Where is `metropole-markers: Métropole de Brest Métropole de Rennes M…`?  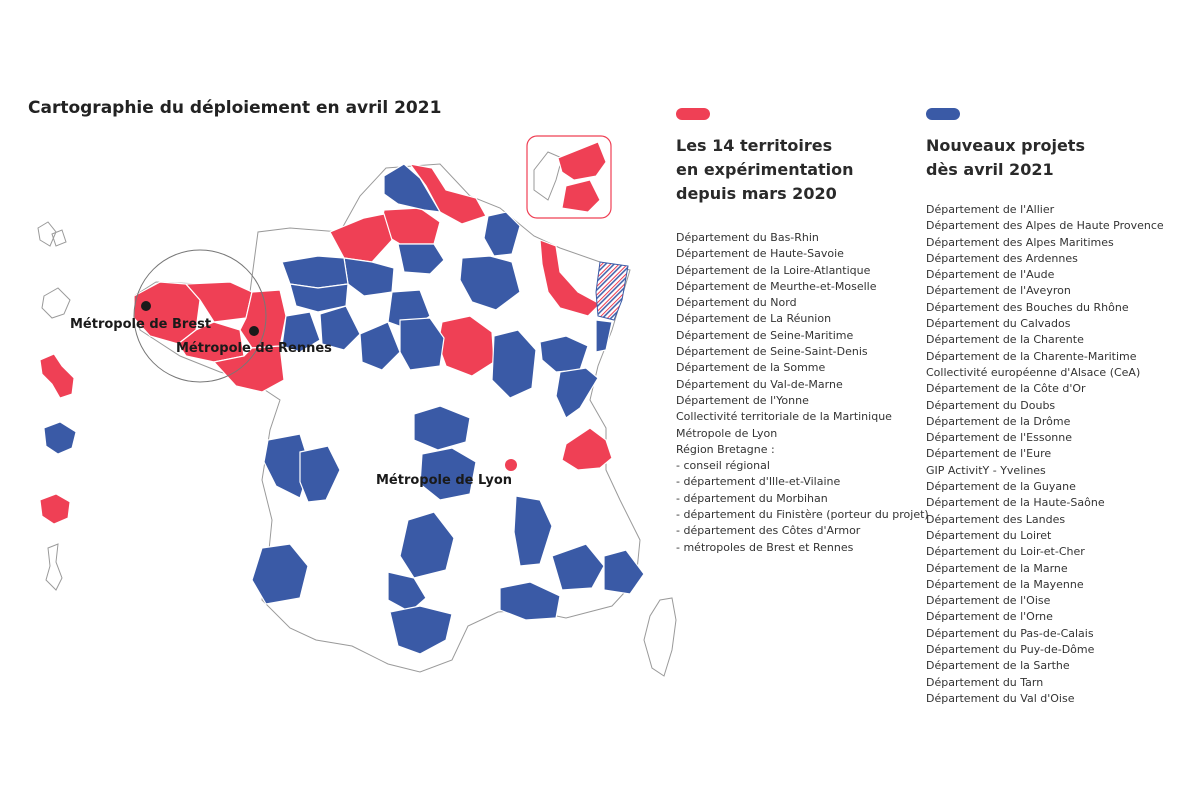 metropole-markers: Métropole de Brest Métropole de Rennes M… is located at coordinates (293, 394).